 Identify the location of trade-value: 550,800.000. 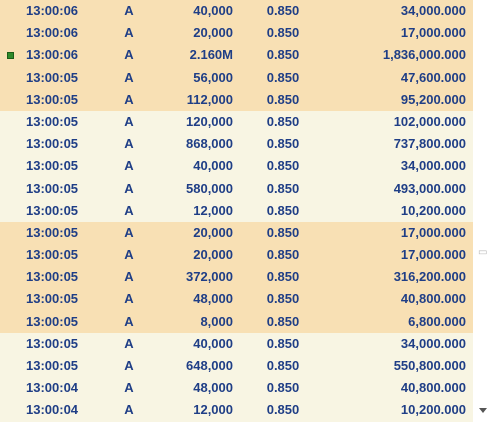
(429, 365).